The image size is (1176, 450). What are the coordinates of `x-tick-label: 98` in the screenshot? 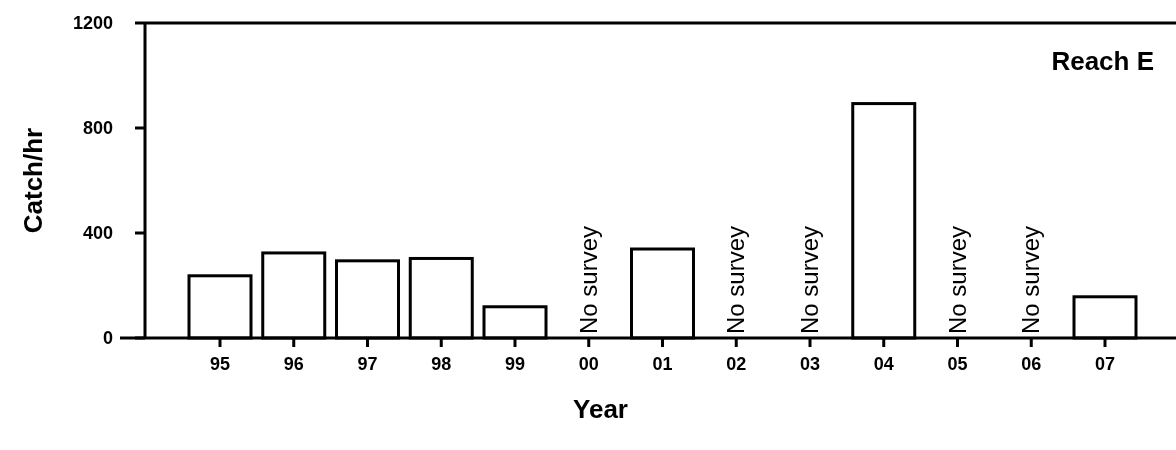 It's located at (441, 364).